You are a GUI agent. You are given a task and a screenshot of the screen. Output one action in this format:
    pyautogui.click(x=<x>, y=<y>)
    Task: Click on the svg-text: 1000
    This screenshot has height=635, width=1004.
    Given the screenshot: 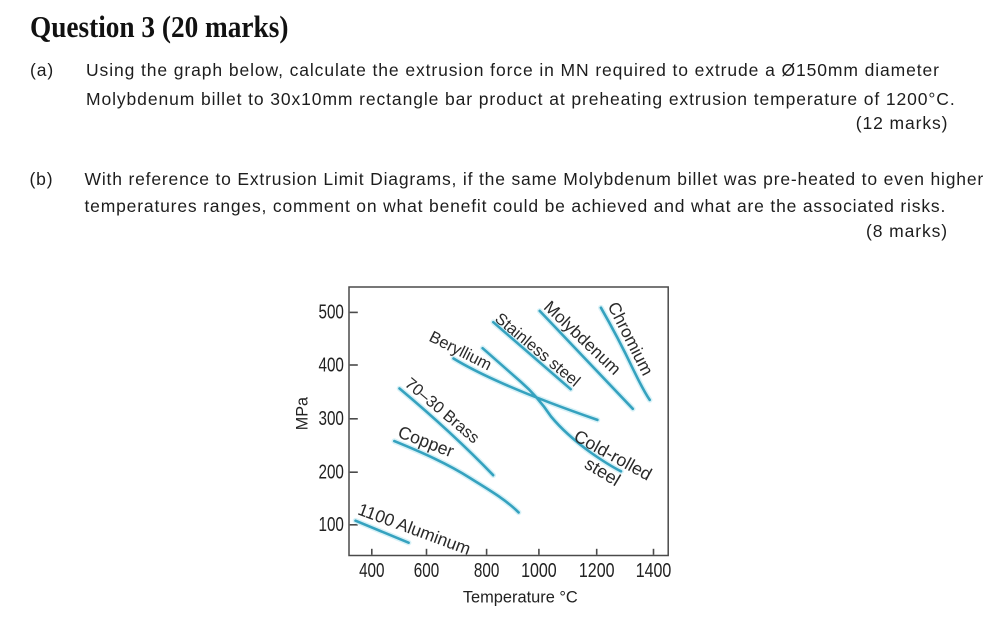 What is the action you would take?
    pyautogui.click(x=539, y=571)
    